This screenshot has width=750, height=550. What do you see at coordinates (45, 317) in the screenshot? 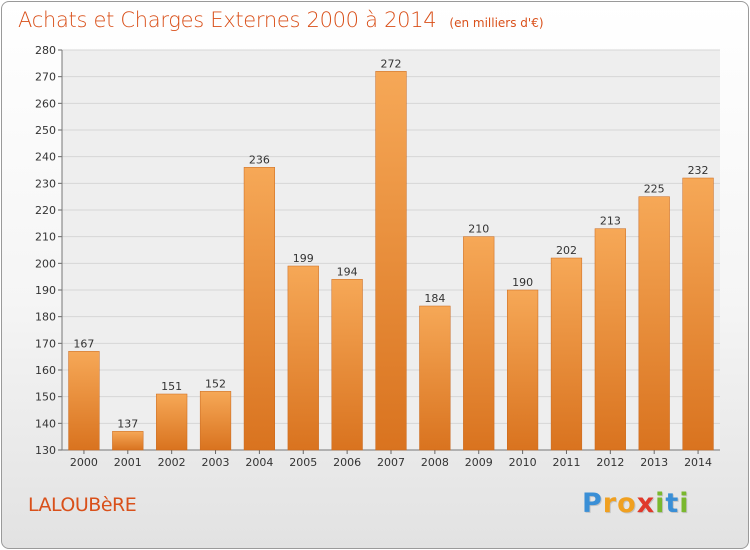
I see `y-tick-label: 180` at bounding box center [45, 317].